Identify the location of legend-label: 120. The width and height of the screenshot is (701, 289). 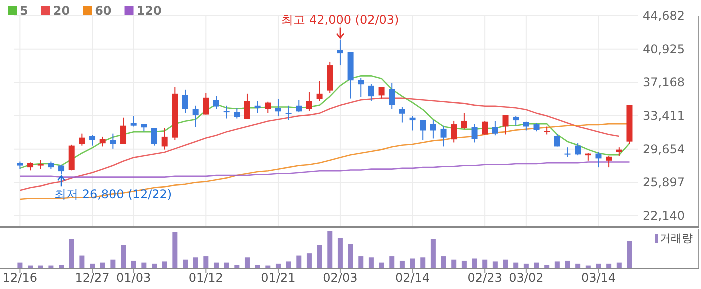
(149, 11).